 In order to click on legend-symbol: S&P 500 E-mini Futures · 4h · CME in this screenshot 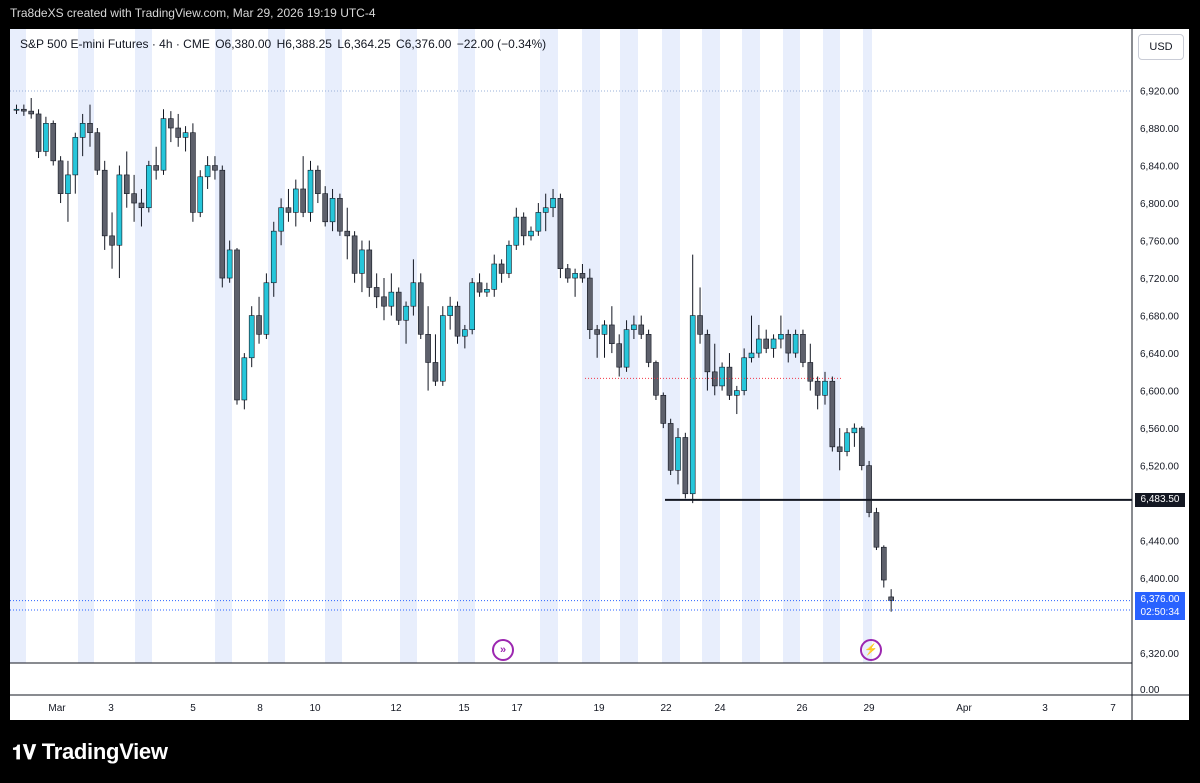, I will do `click(115, 44)`.